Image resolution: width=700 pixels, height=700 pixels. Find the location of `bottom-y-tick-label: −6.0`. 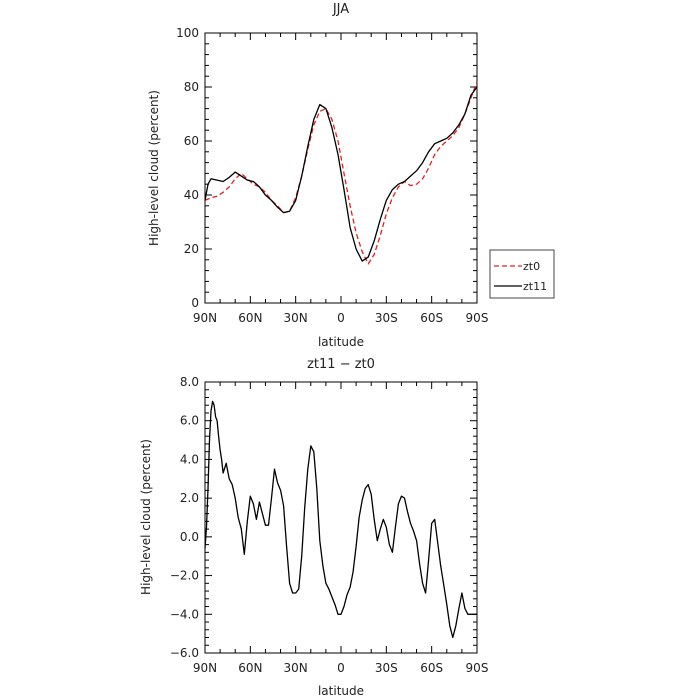

bottom-y-tick-label: −6.0 is located at coordinates (184, 653).